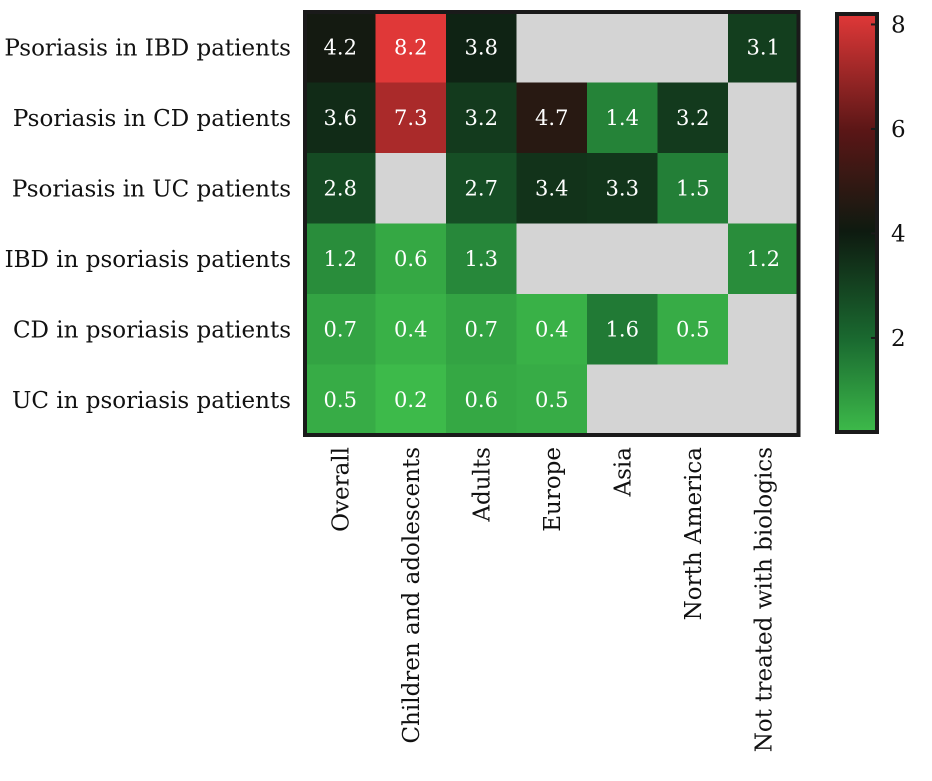 The height and width of the screenshot is (781, 932). Describe the element at coordinates (553, 489) in the screenshot. I see `column-label: Europe` at that location.